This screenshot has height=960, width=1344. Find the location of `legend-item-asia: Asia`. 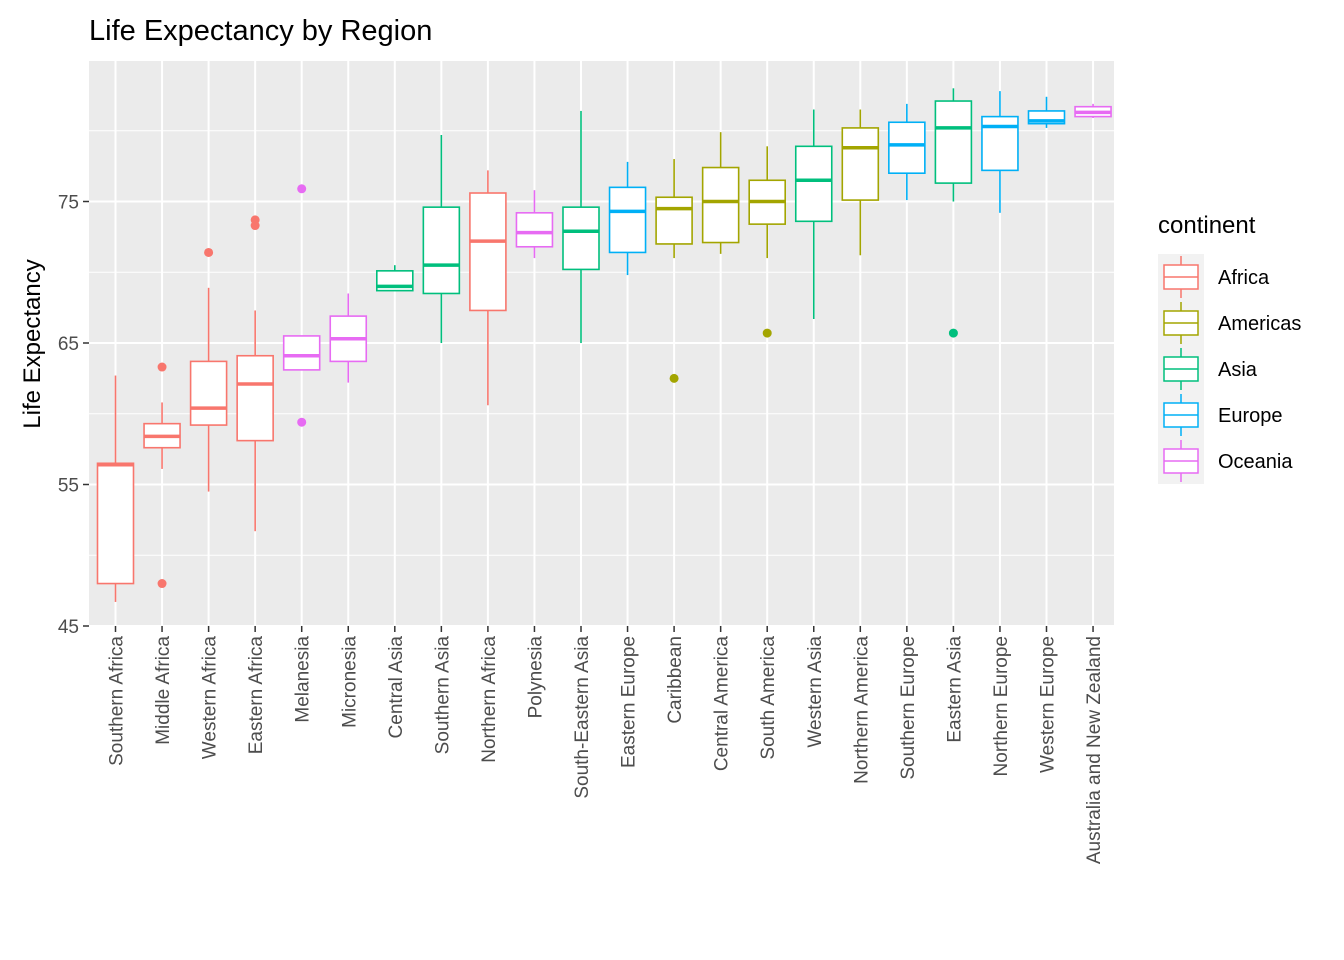

legend-item-asia: Asia is located at coordinates (1208, 369).